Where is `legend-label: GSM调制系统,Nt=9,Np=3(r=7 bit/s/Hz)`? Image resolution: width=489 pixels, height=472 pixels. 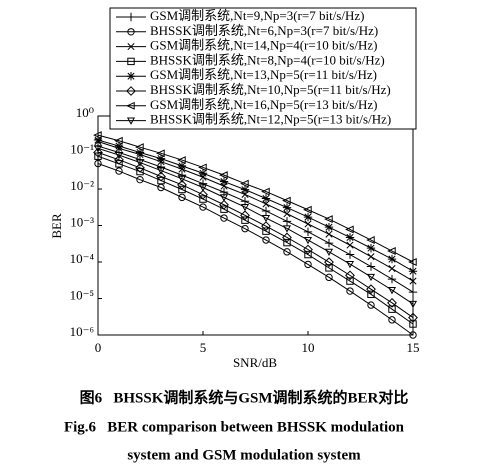 legend-label: GSM调制系统,Nt=9,Np=3(r=7 bit/s/Hz) is located at coordinates (257, 15).